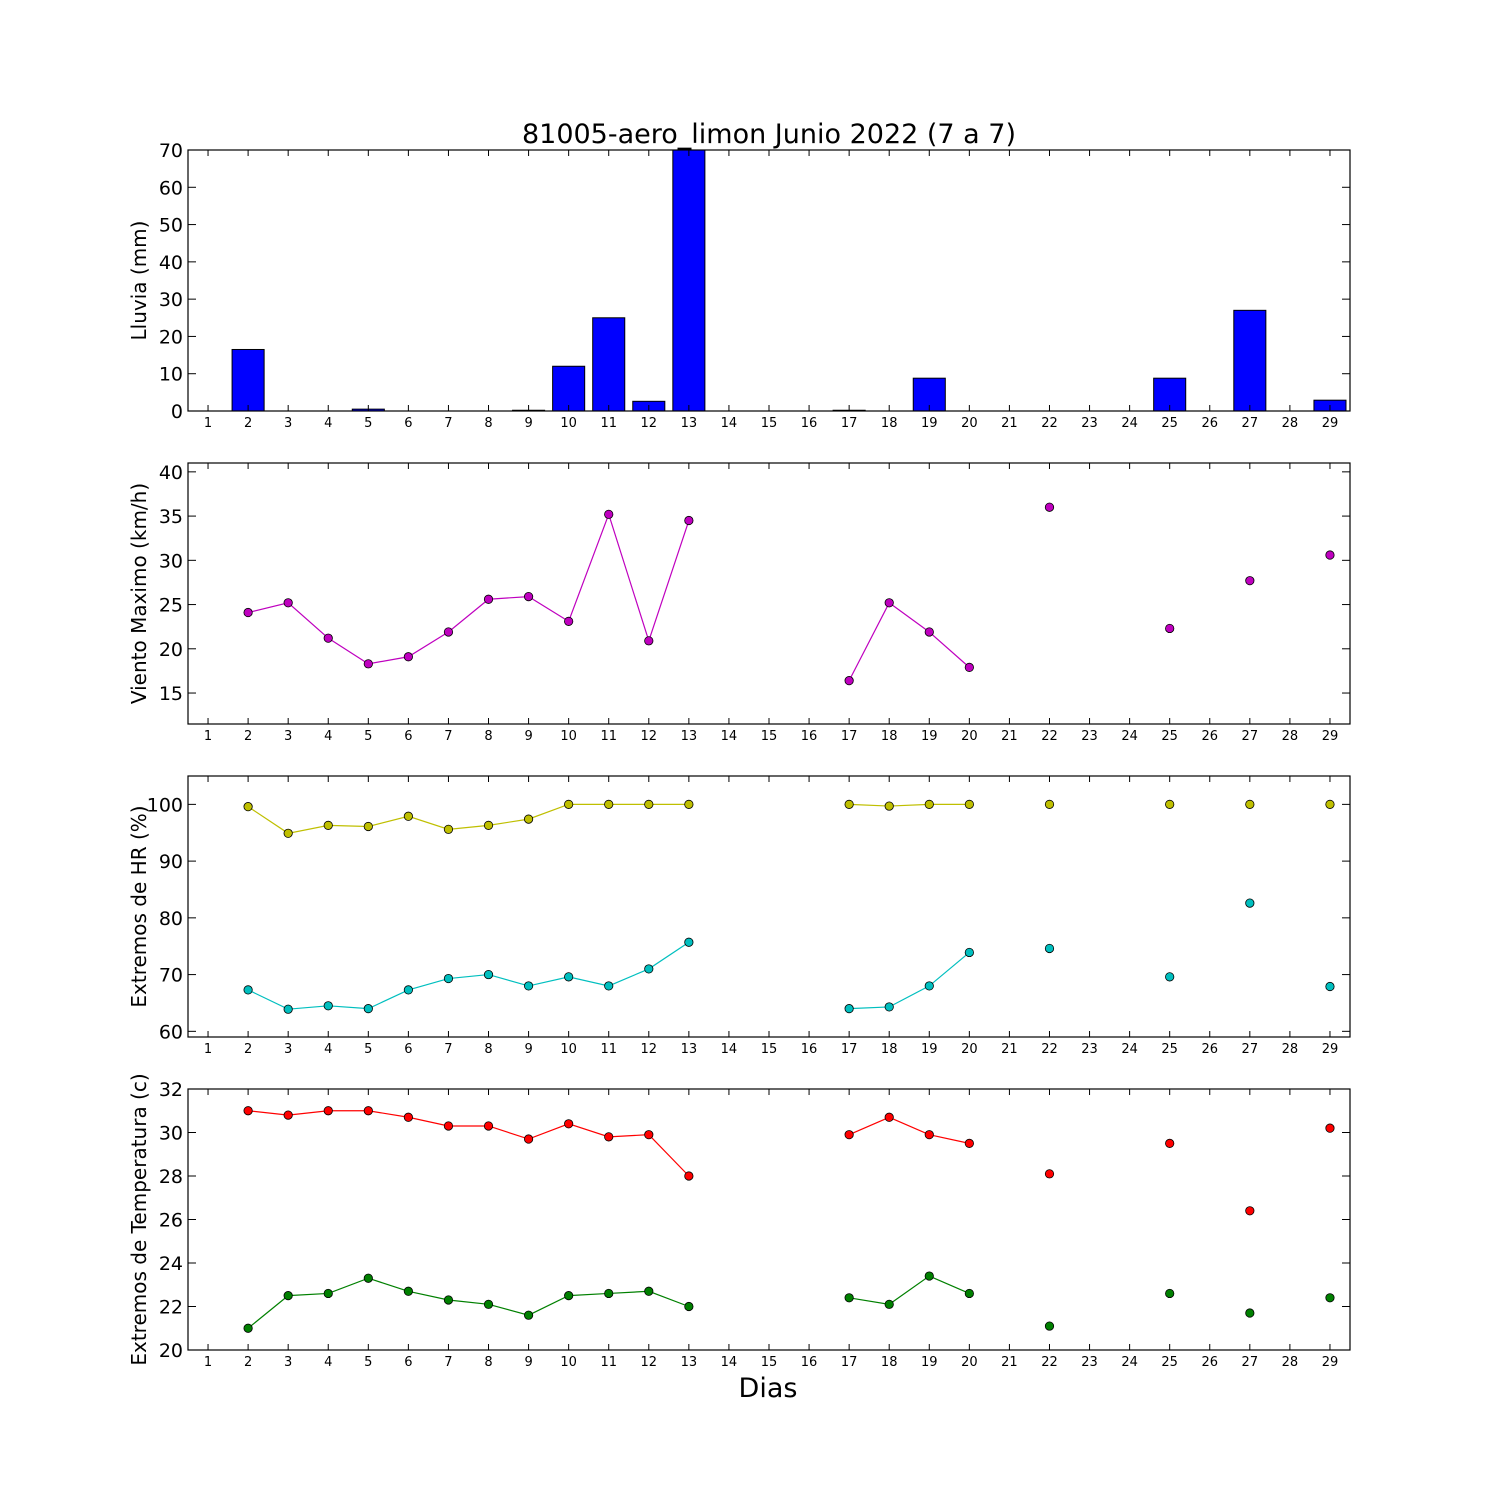 The width and height of the screenshot is (1500, 1500). I want to click on x-axis-label: Dias, so click(768, 1388).